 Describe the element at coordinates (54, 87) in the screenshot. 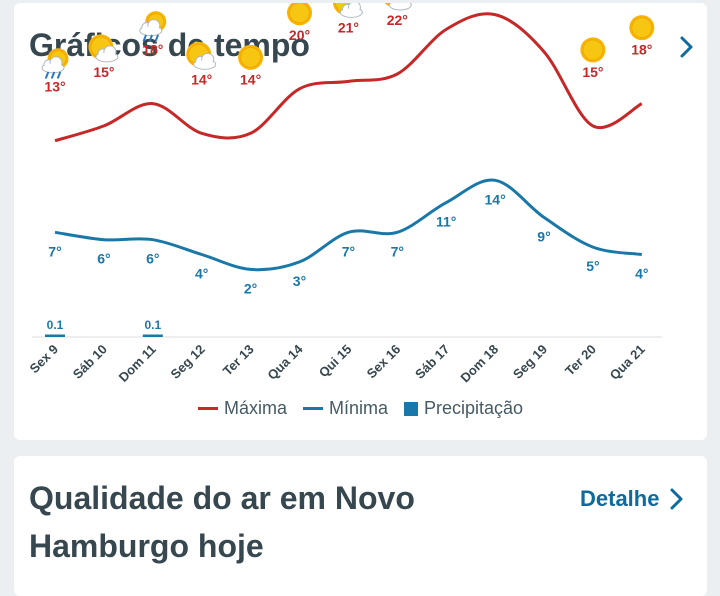

I see `max-temp-label: 13°` at that location.